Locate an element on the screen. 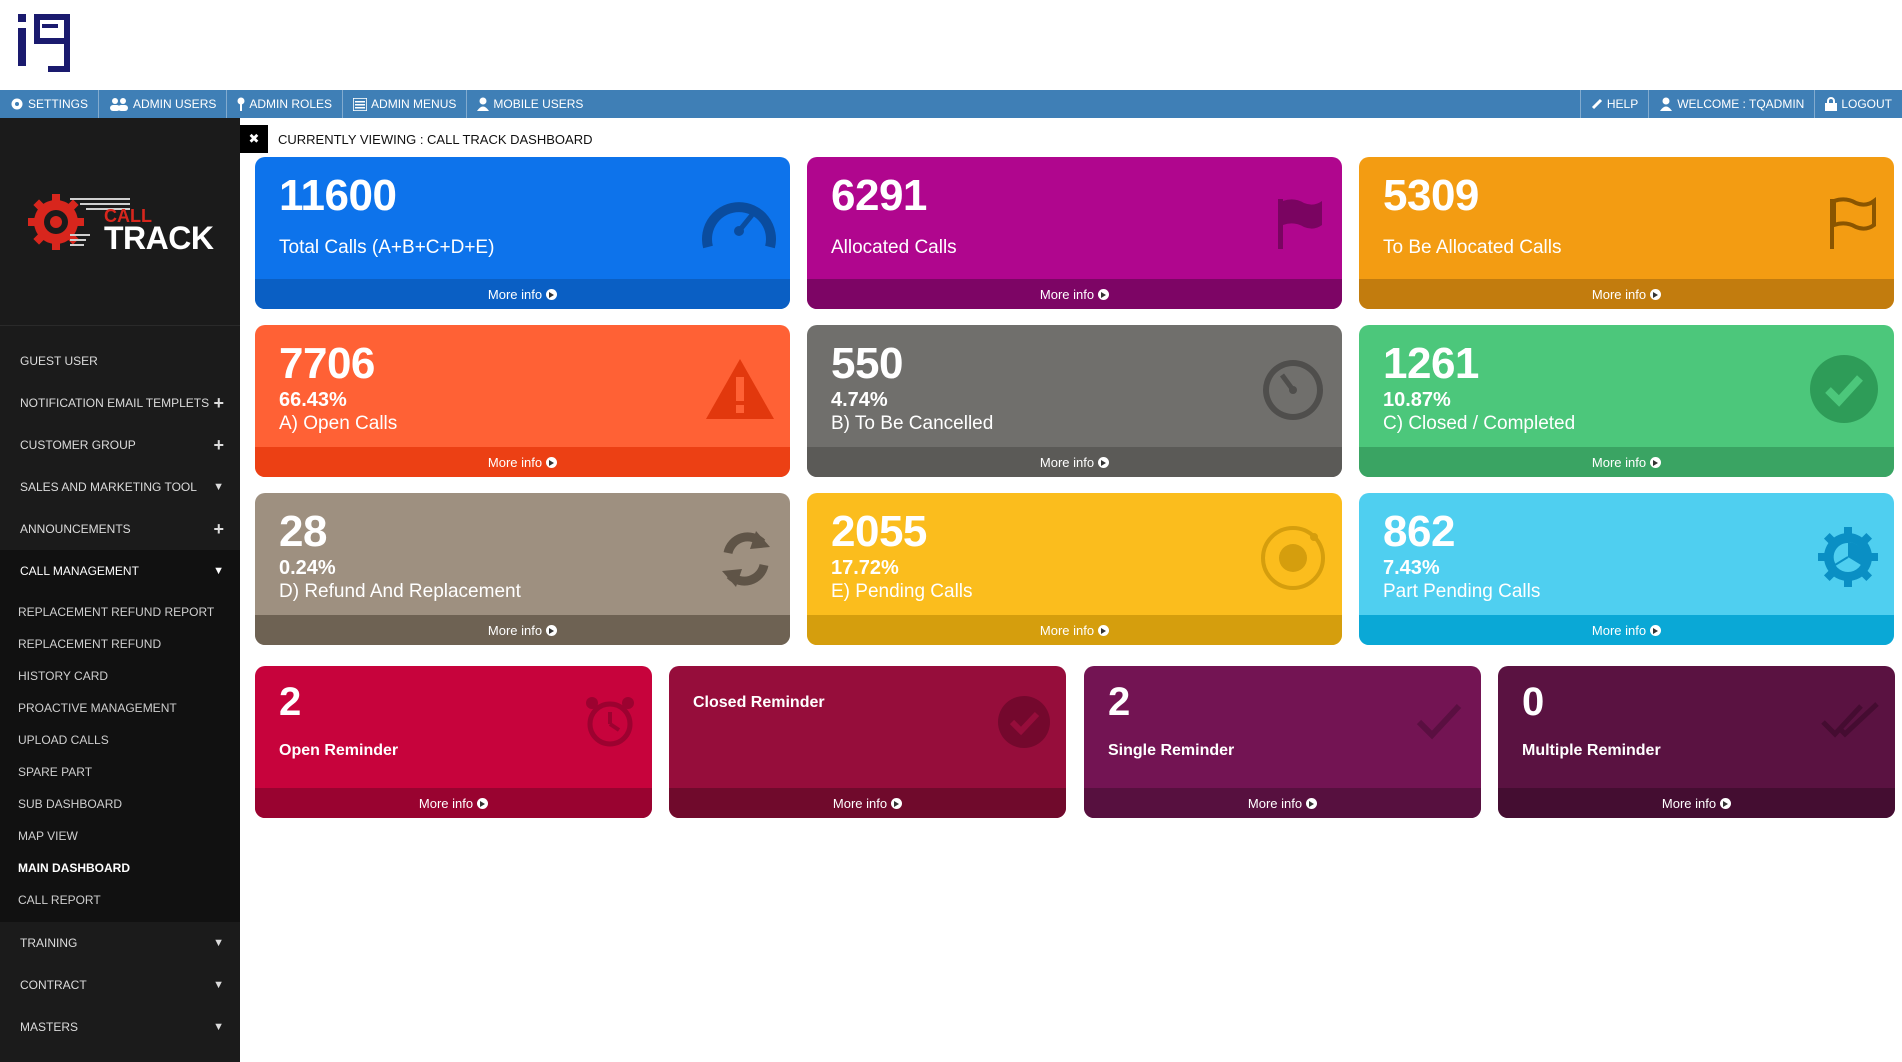 The image size is (1902, 1062). nav-admin-menus-label: ADMIN MENUS is located at coordinates (414, 104).